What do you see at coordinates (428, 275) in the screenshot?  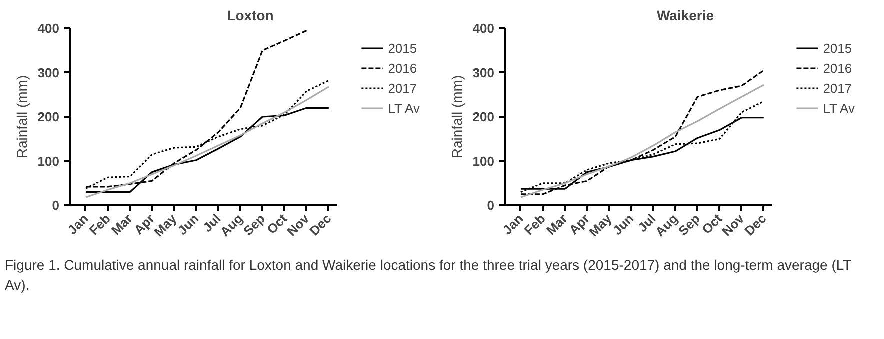 I see `caption: Figure 1. Cumulative annual rainfall for Loxton and Waikerie locations for the three trial years (2015-2017) and the long-term average (LT Av).` at bounding box center [428, 275].